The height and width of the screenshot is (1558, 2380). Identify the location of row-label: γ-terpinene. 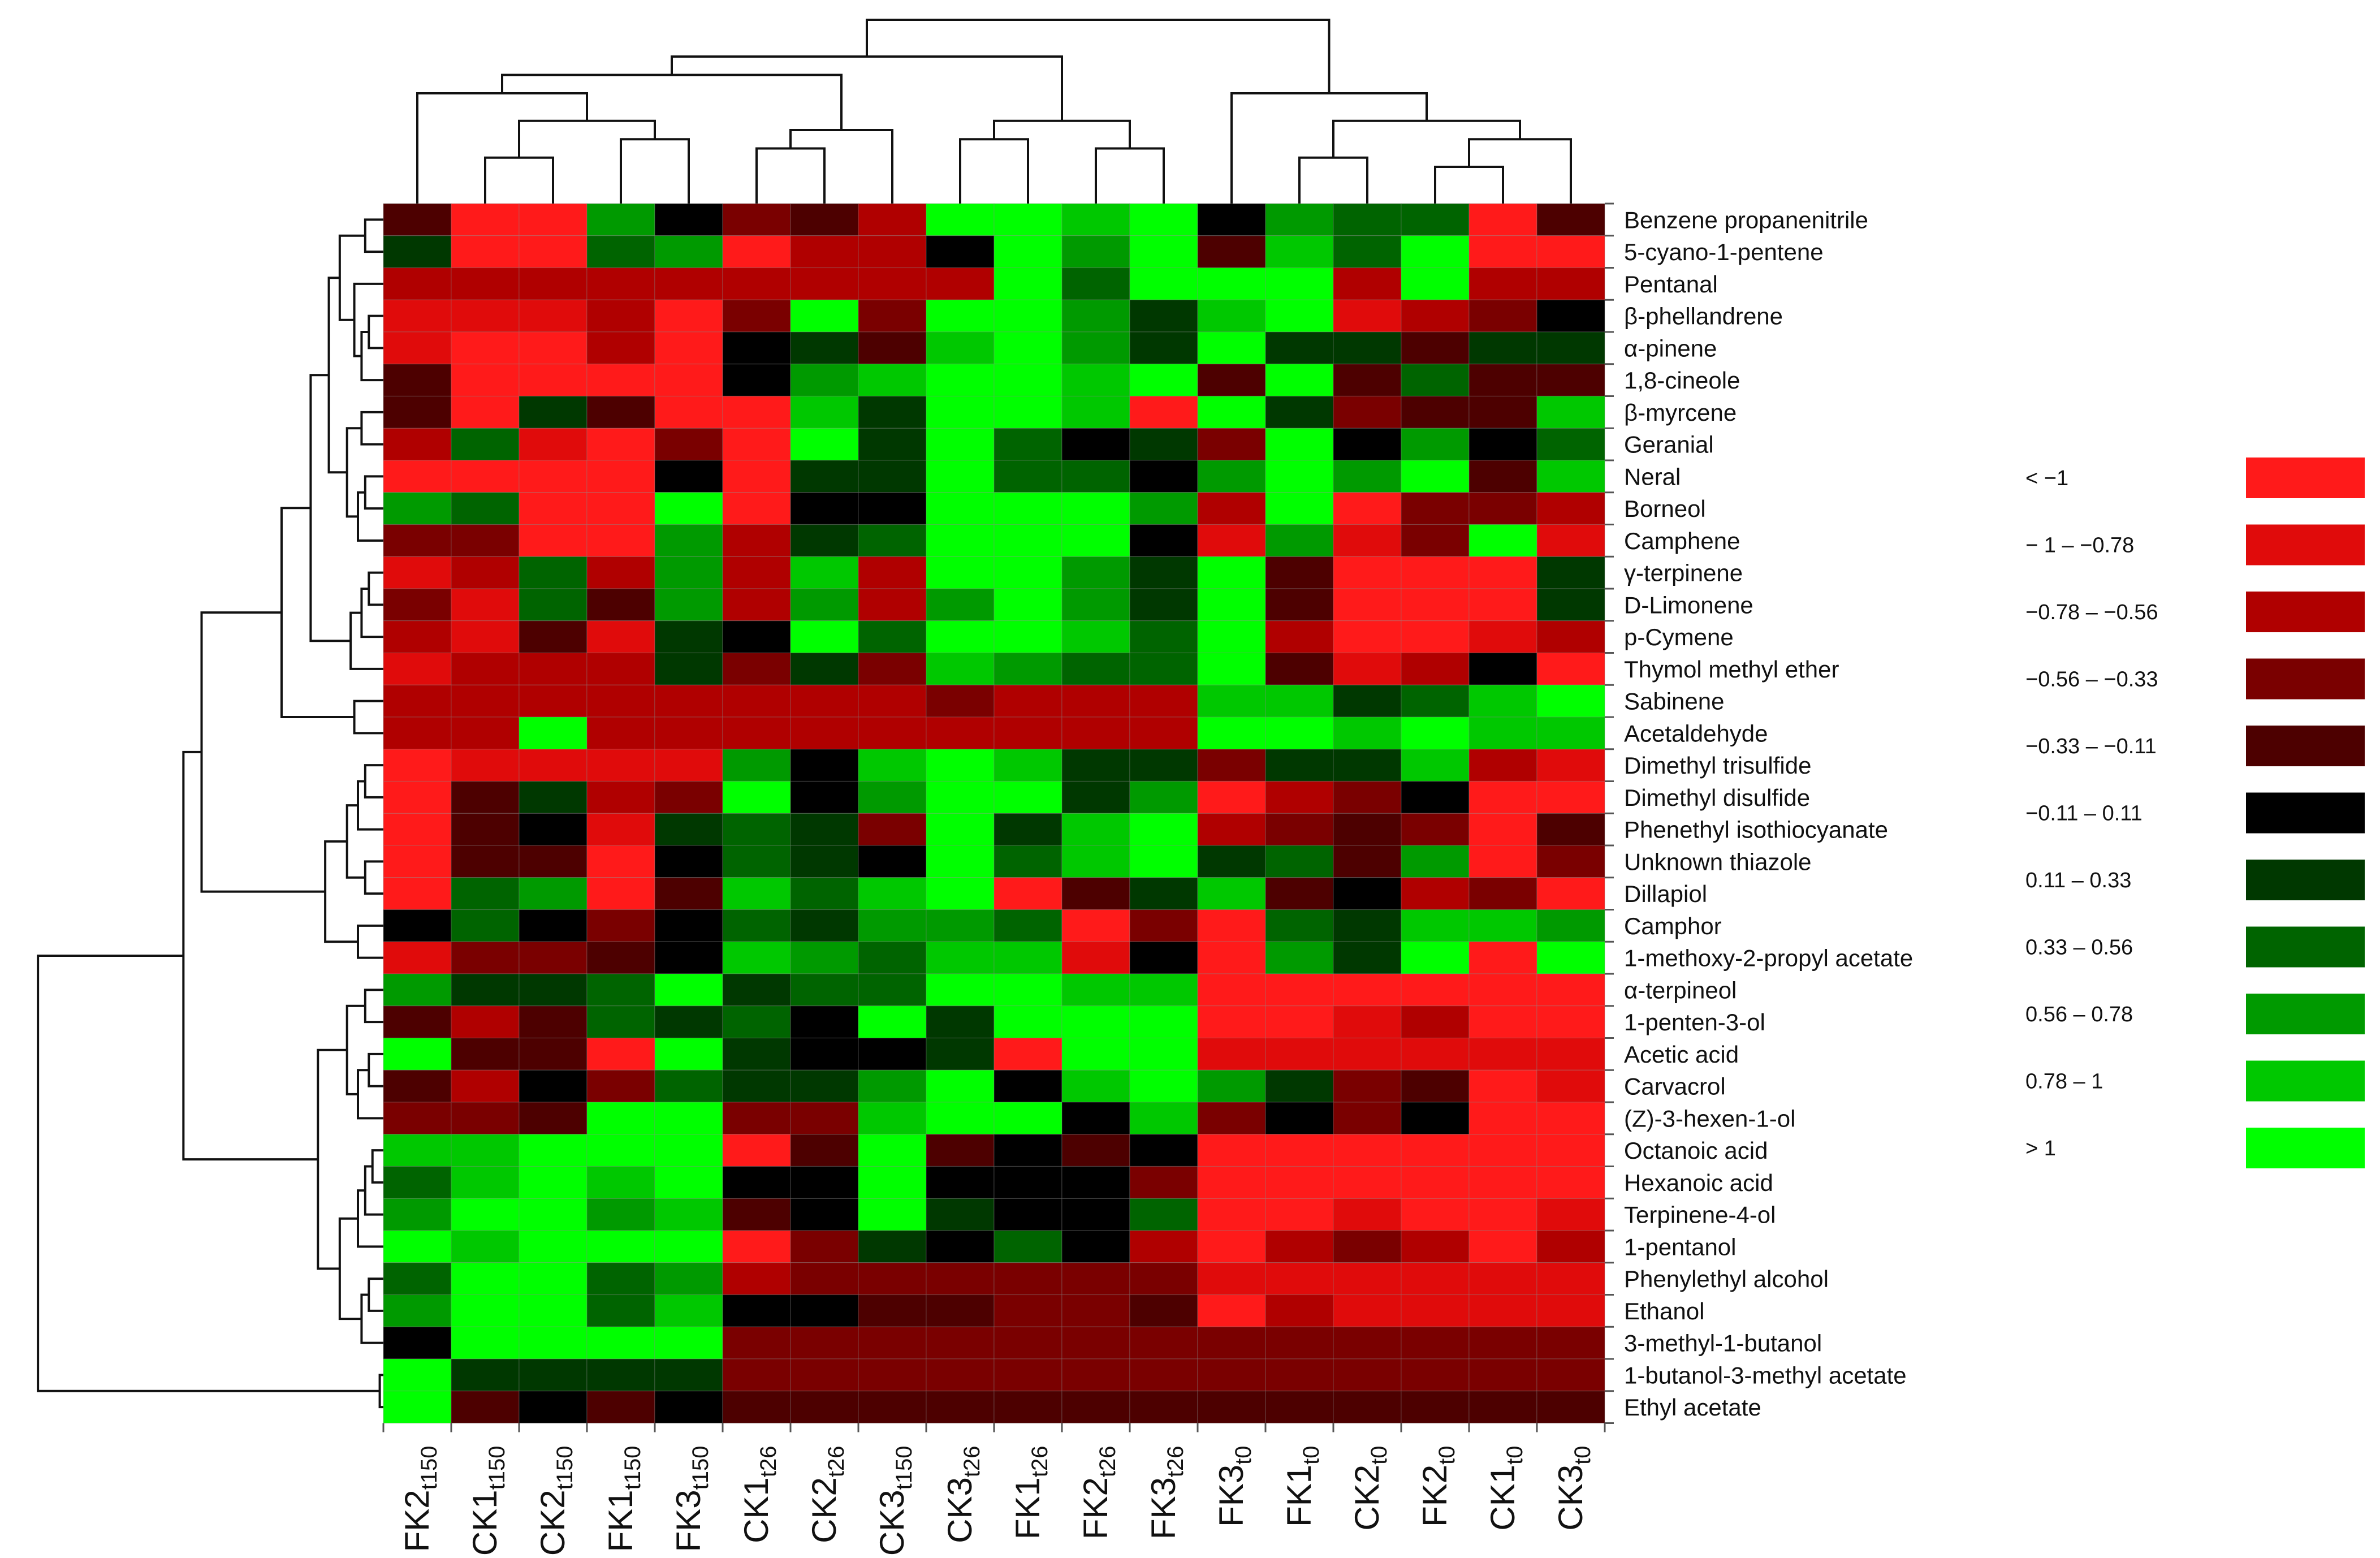
(1683, 573).